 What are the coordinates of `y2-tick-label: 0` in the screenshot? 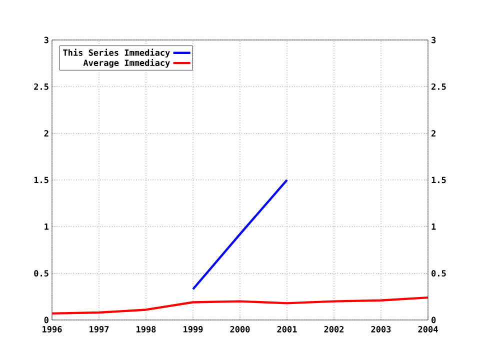 It's located at (434, 320).